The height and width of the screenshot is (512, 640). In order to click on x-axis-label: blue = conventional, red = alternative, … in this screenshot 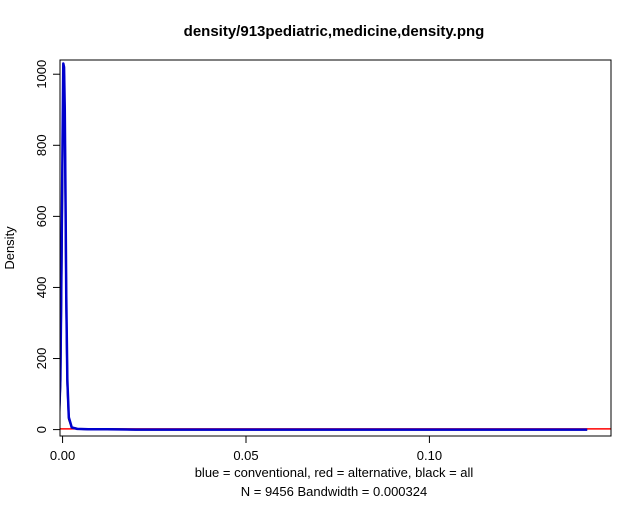, I will do `click(334, 472)`.